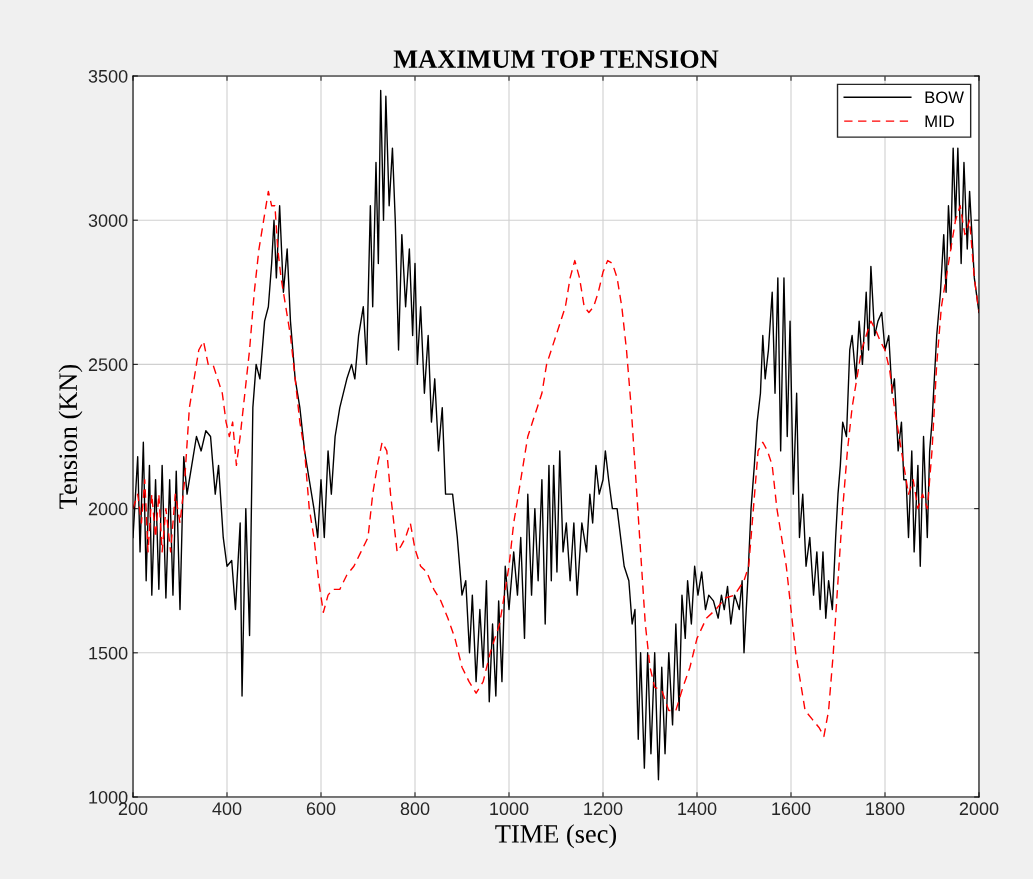  What do you see at coordinates (70, 436) in the screenshot?
I see `y-axis-title: Tension (KN)` at bounding box center [70, 436].